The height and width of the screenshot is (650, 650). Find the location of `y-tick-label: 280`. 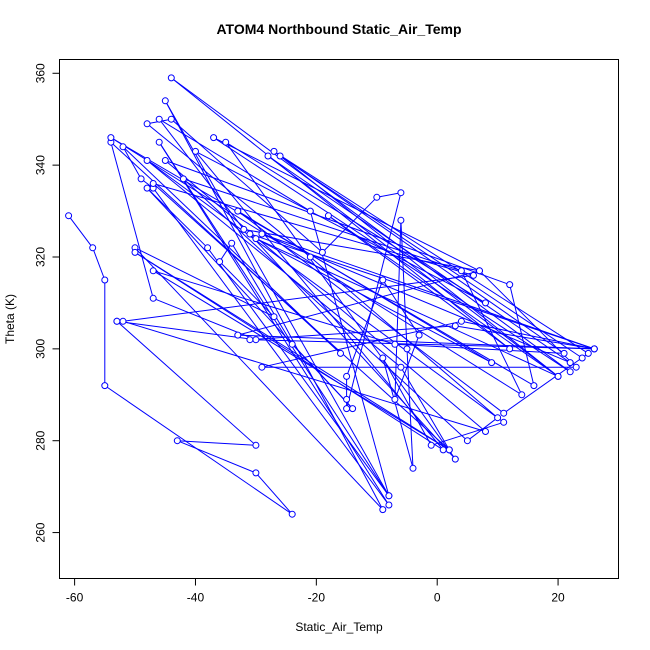

y-tick-label: 280 is located at coordinates (41, 440).